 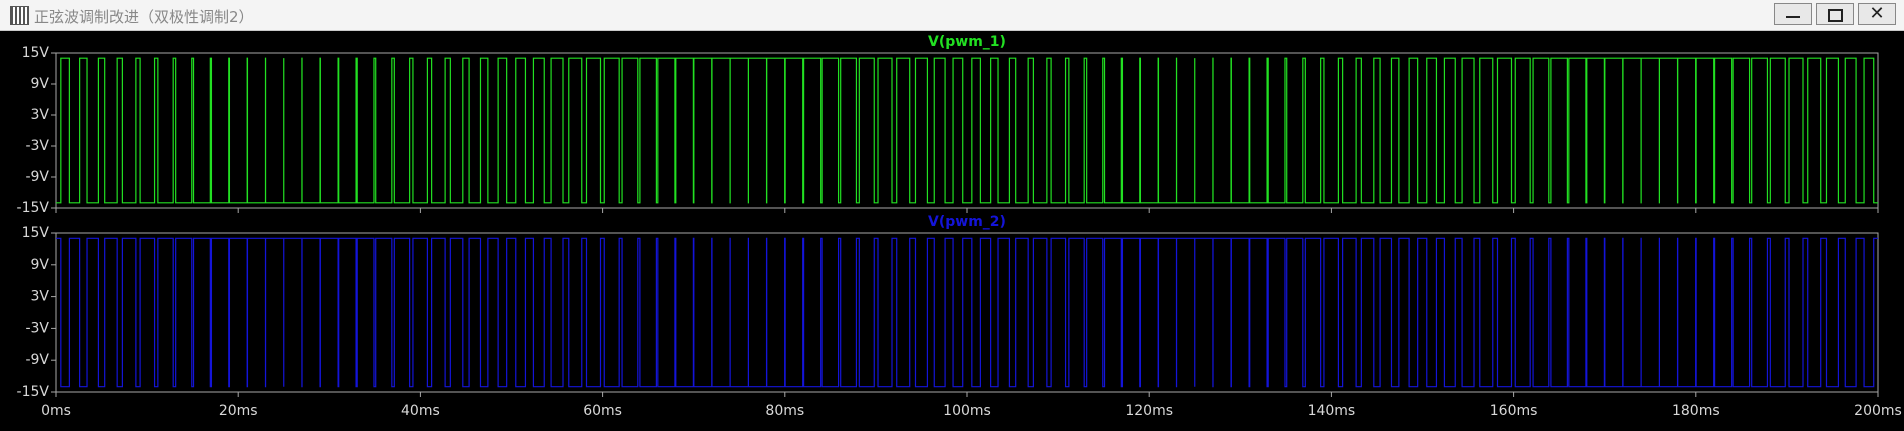 I want to click on maximize-button, so click(x=1835, y=14).